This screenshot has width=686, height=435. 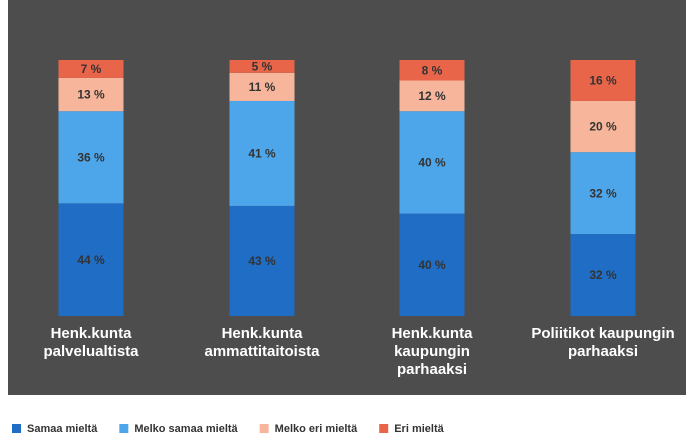 I want to click on data-label: 7 %, so click(x=91, y=69).